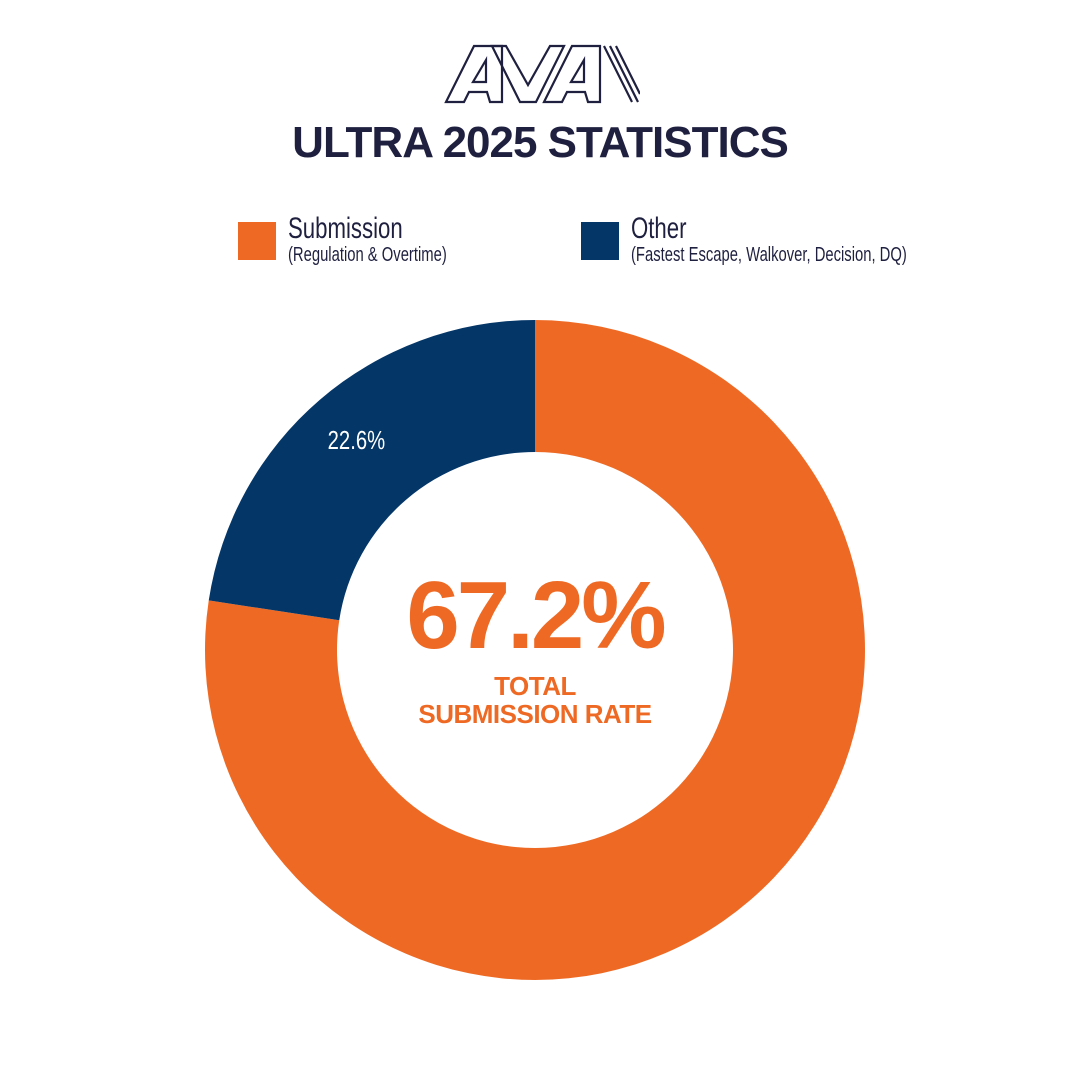  Describe the element at coordinates (356, 440) in the screenshot. I see `data-label-other: 22.6%` at that location.